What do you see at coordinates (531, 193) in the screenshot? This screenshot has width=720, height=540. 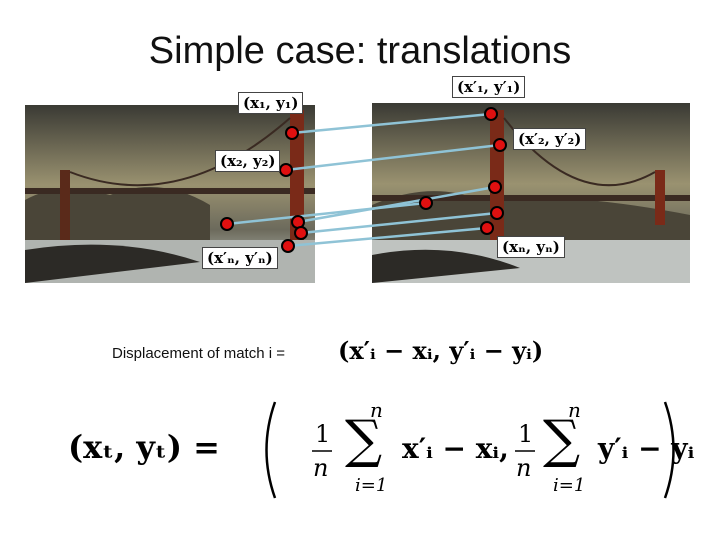 I see `right-photo` at bounding box center [531, 193].